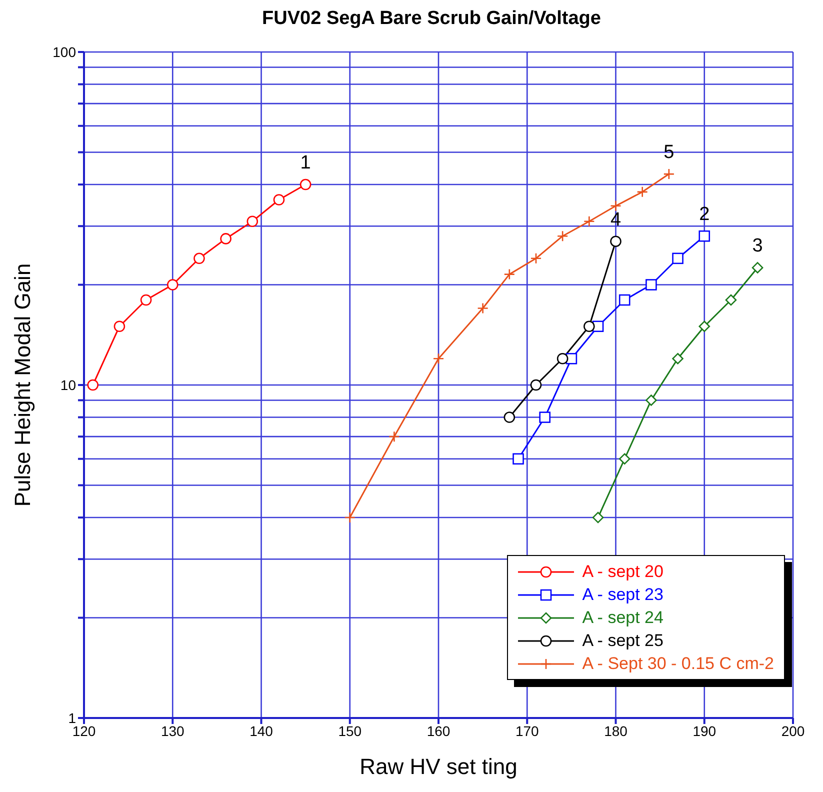  Describe the element at coordinates (350, 730) in the screenshot. I see `x-tick-label: 150` at that location.